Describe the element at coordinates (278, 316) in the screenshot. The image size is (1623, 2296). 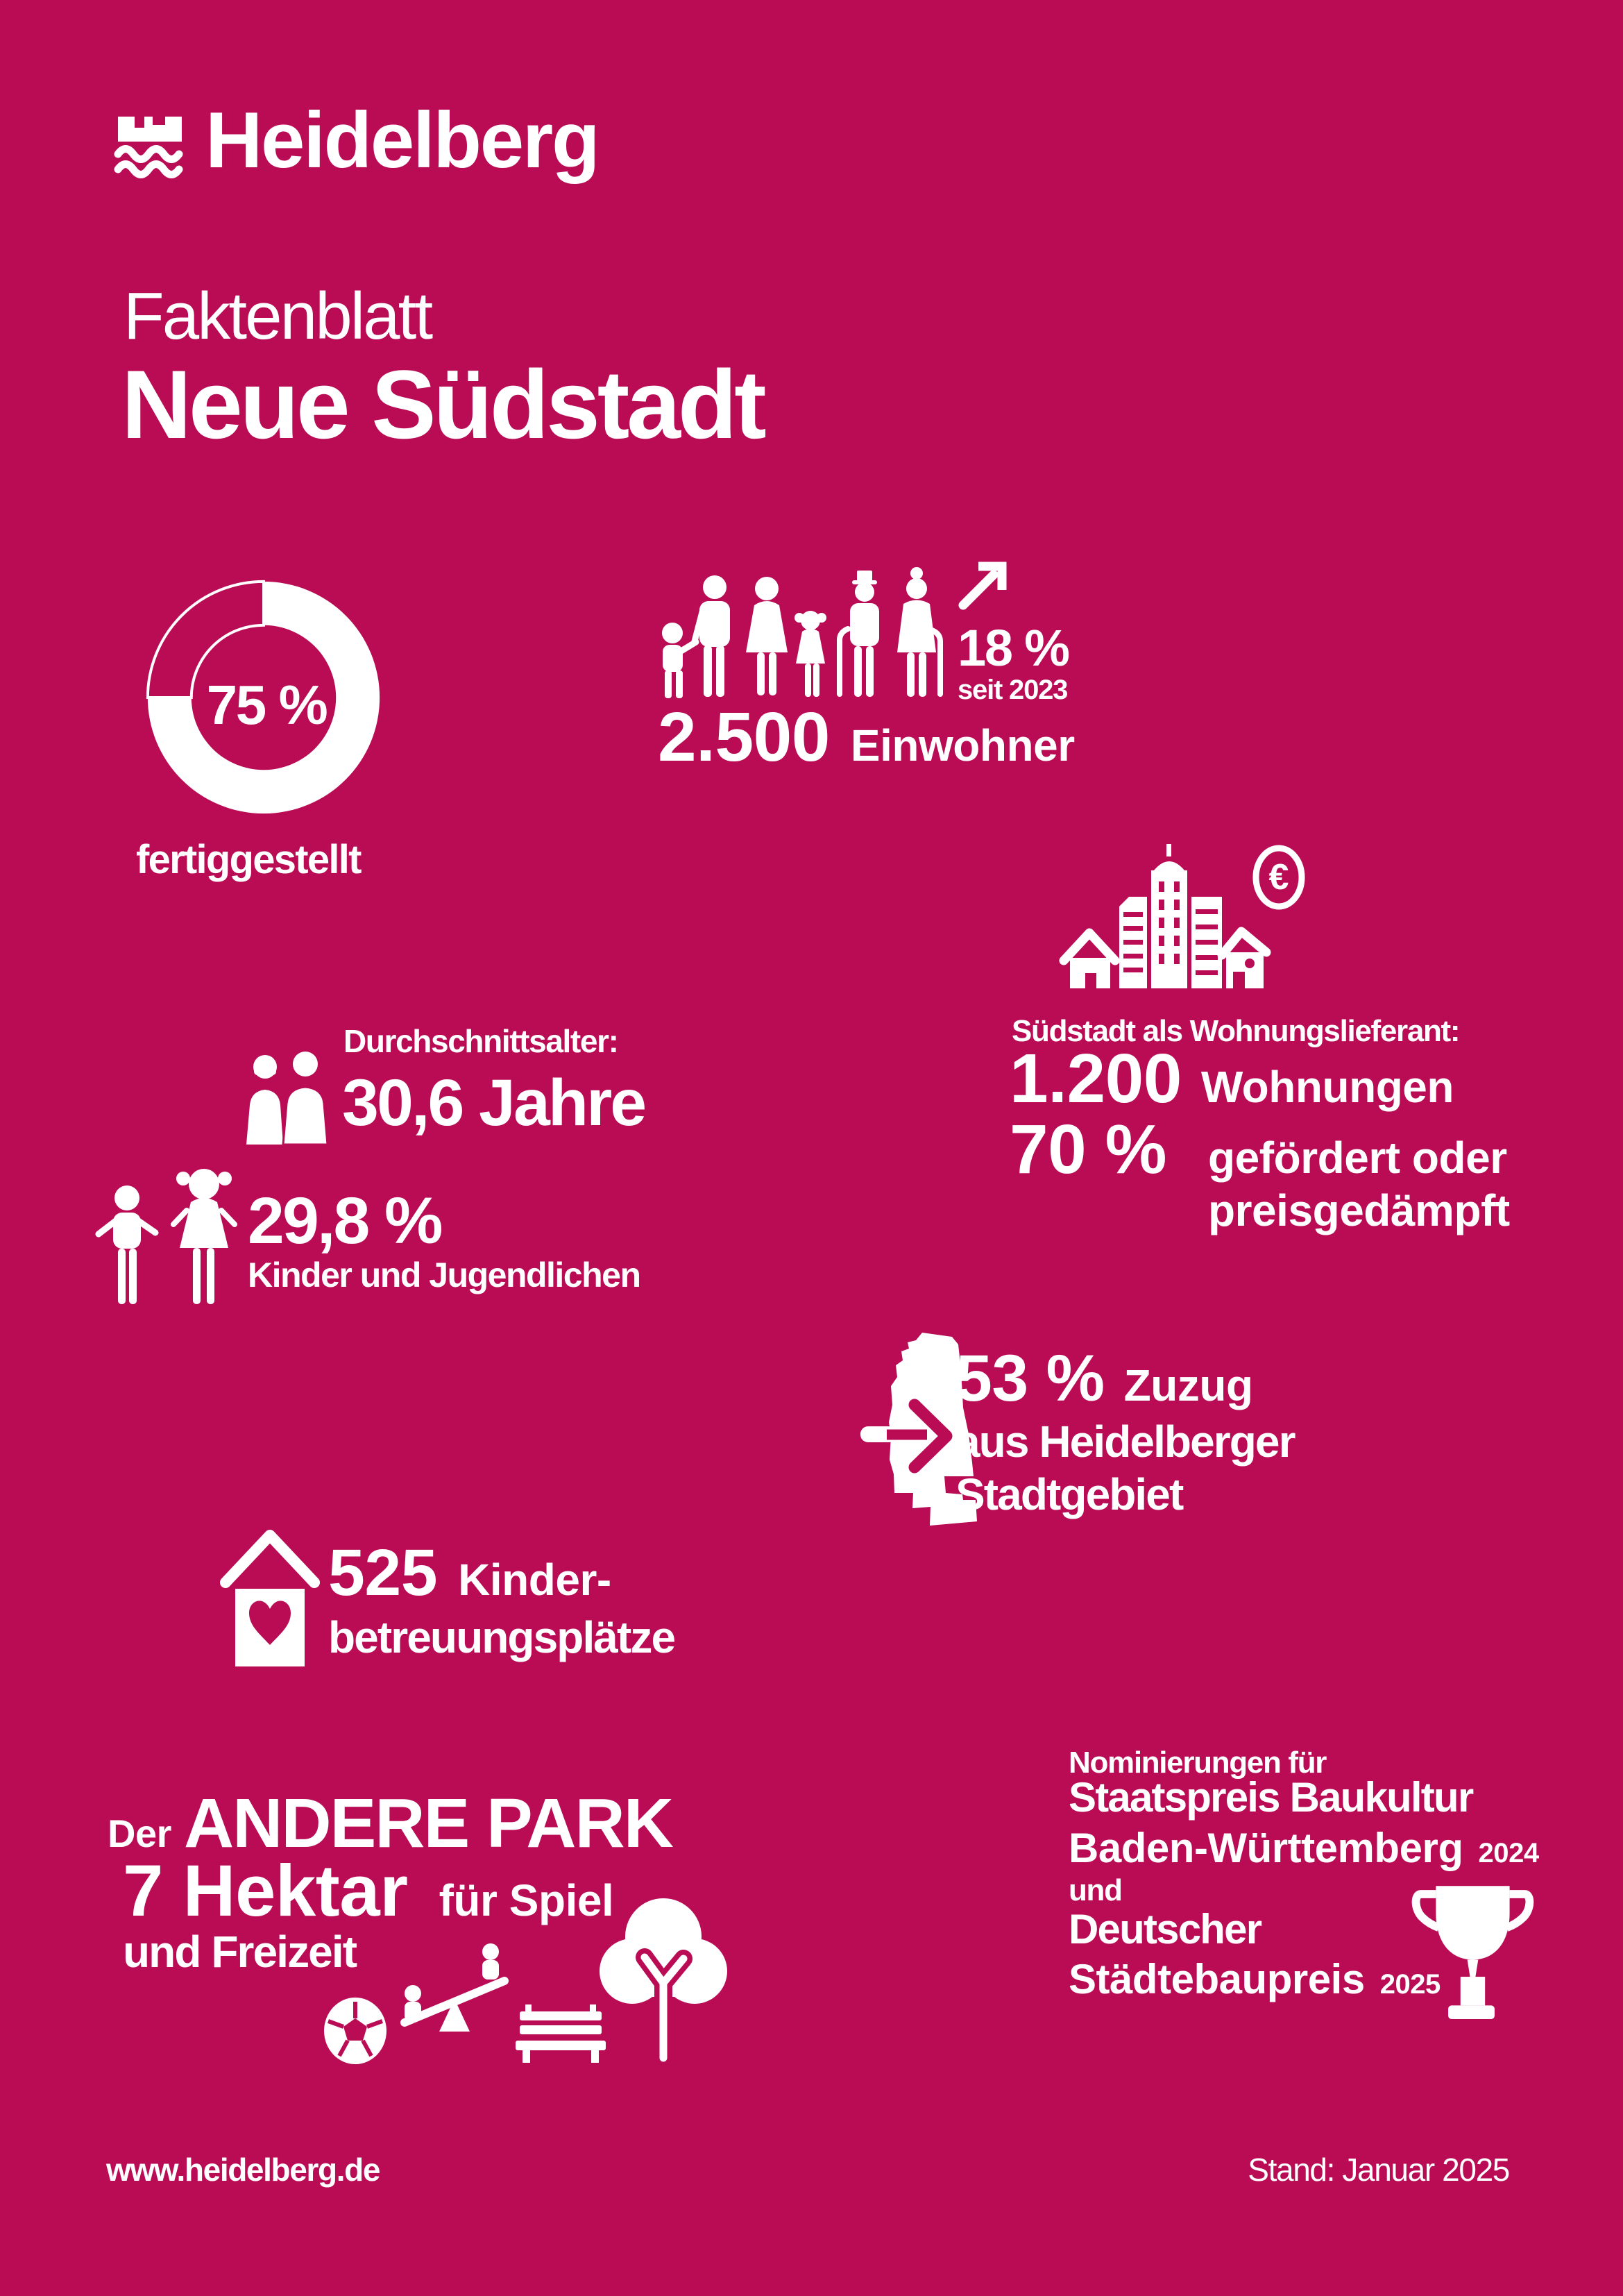
I see `page-kicker: Faktenblatt` at that location.